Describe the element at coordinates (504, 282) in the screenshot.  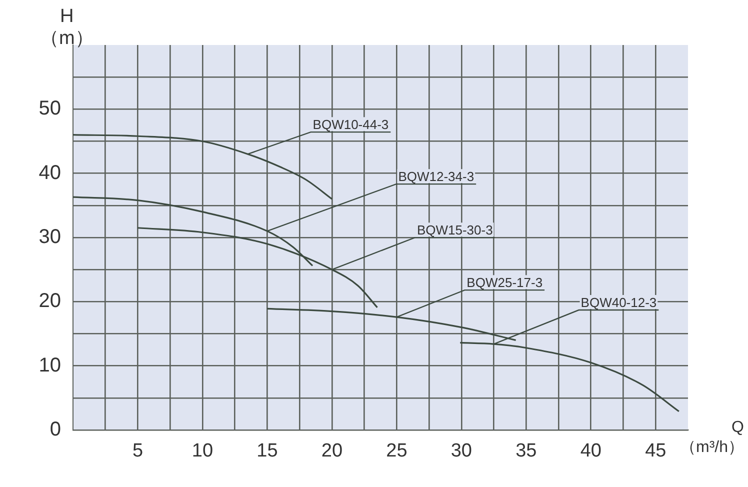
I see `text: BQW25-17-3` at that location.